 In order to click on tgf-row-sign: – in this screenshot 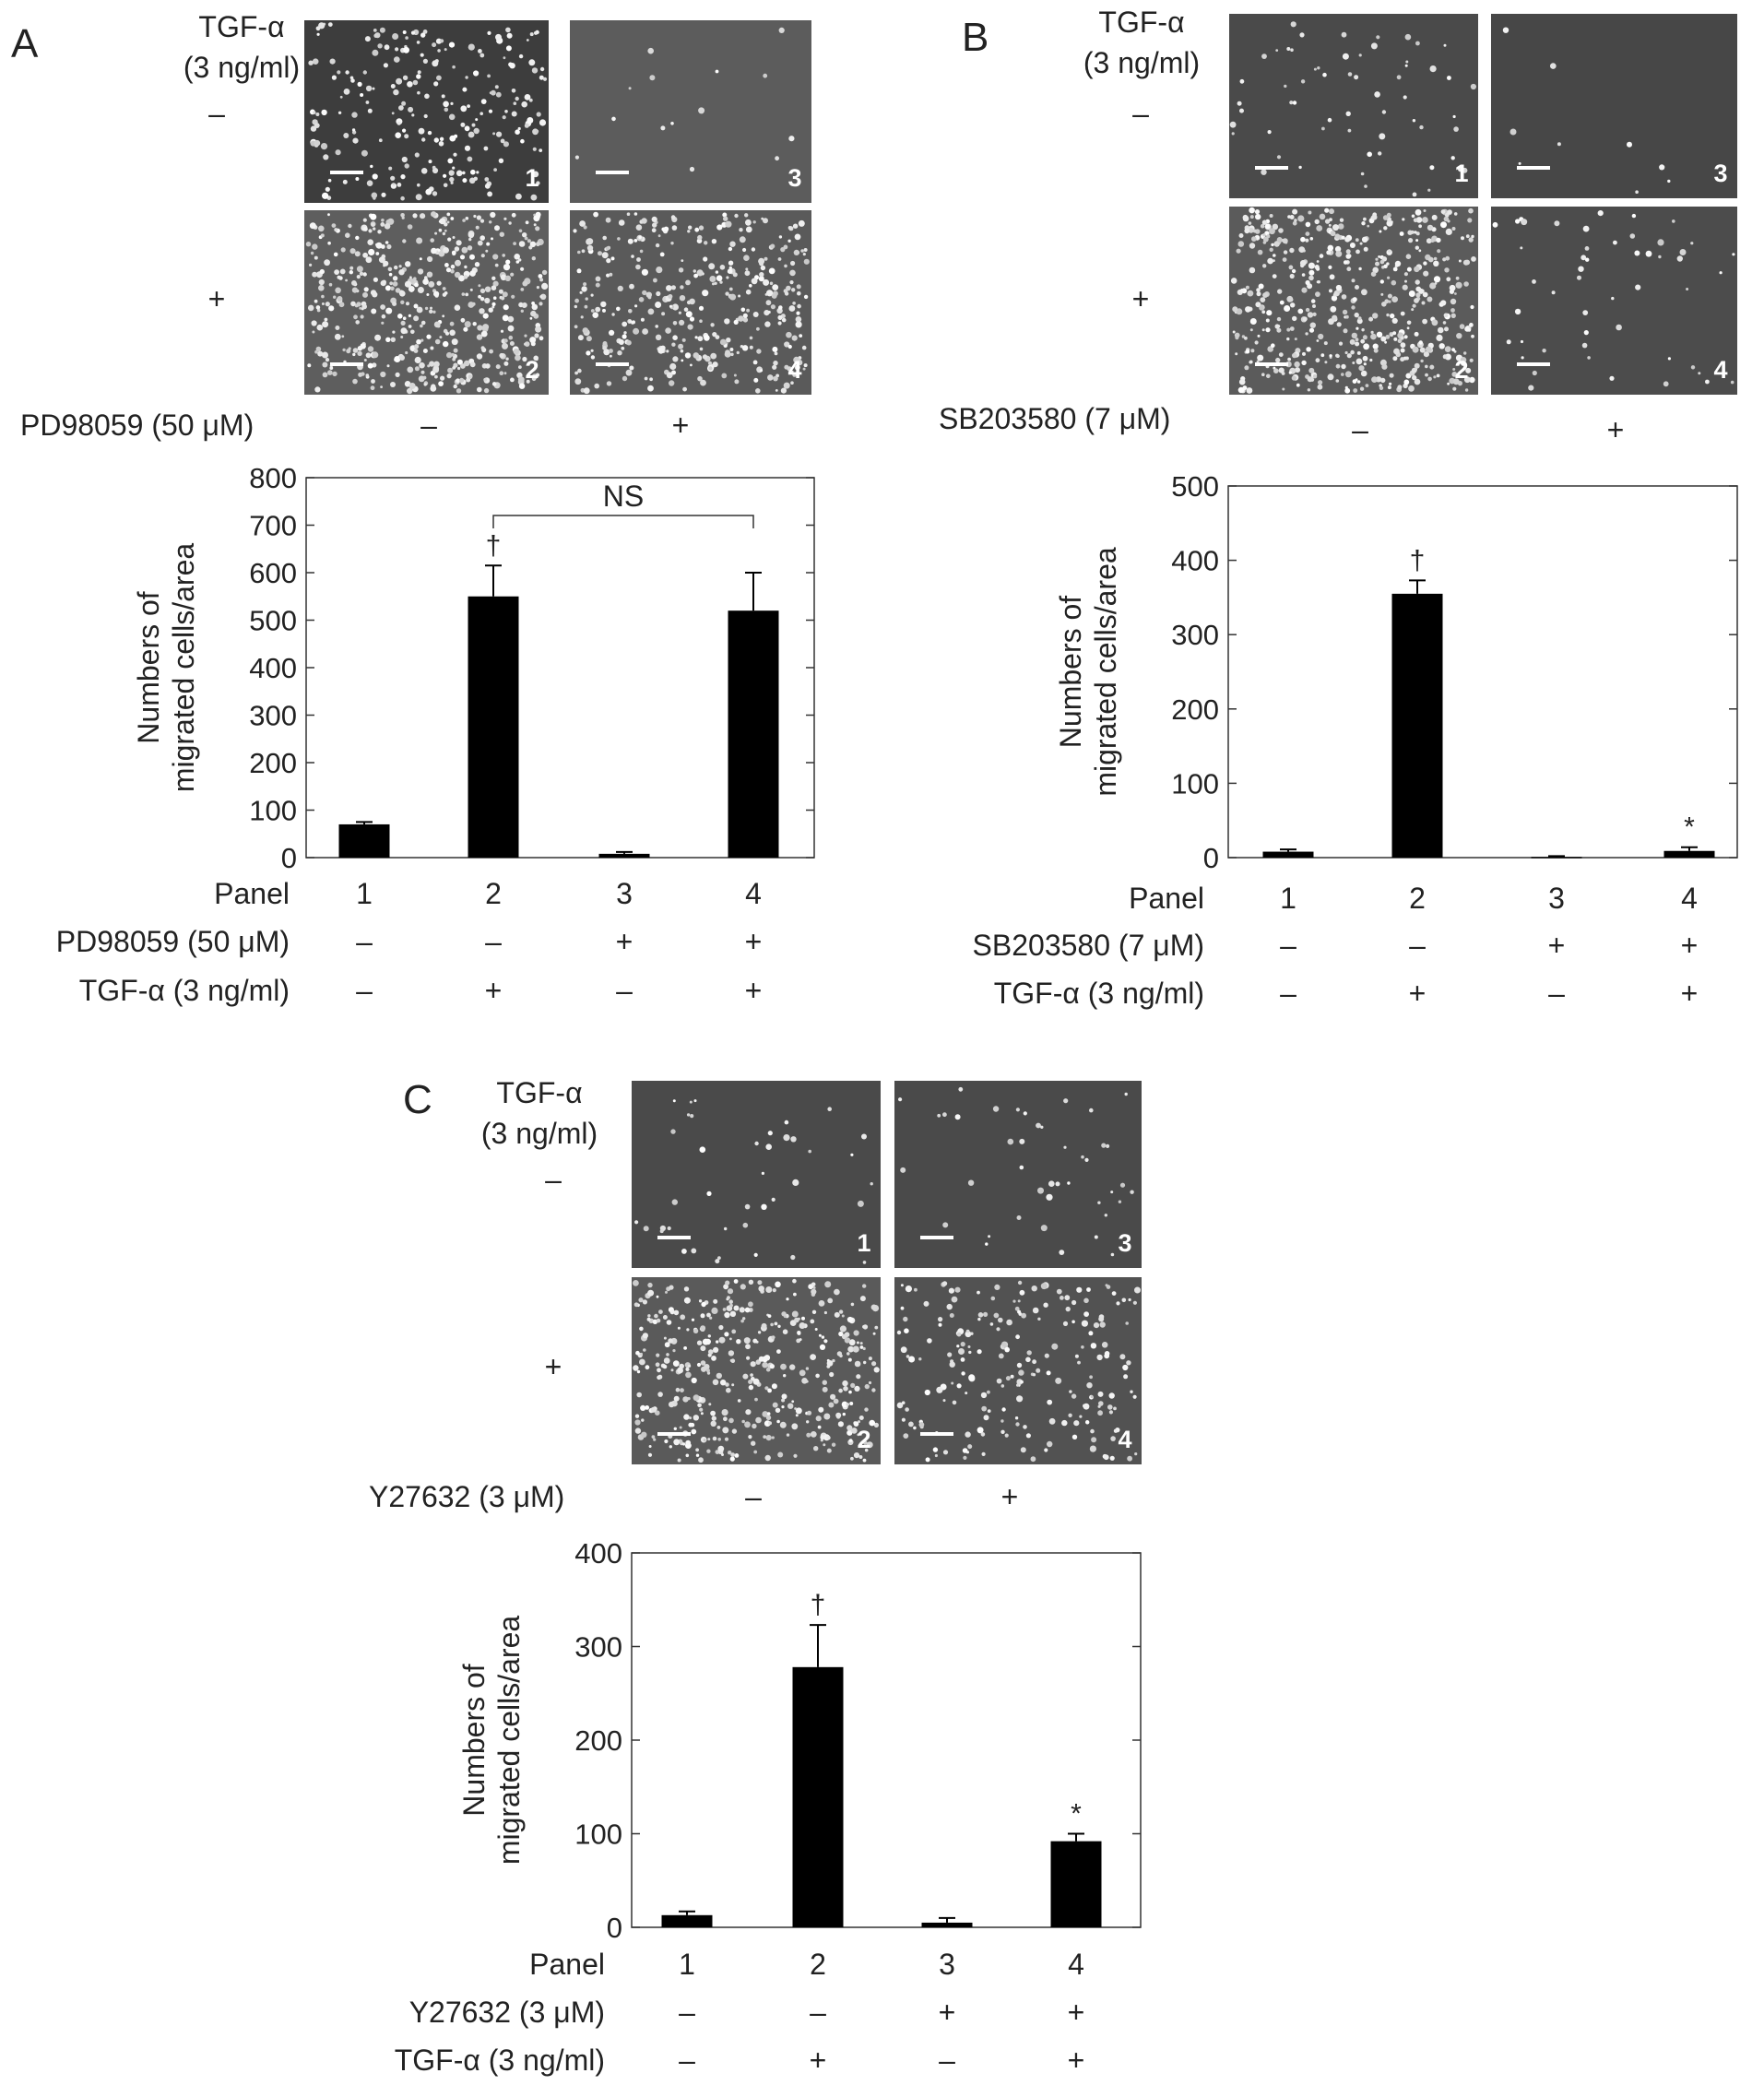, I will do `click(553, 1179)`.